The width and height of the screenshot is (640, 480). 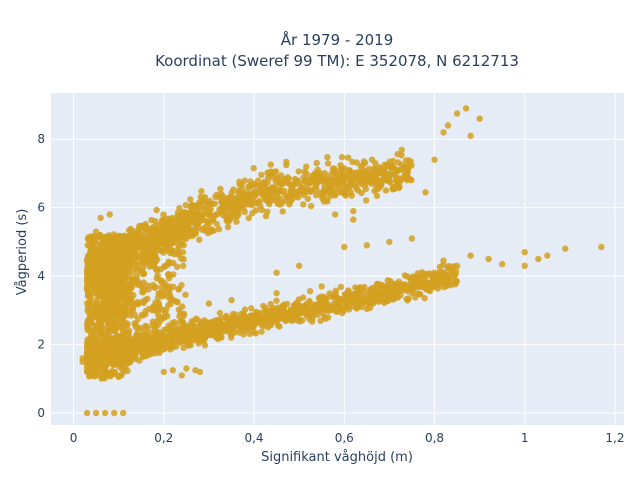 I want to click on x-tick-label: 0,6, so click(x=344, y=438).